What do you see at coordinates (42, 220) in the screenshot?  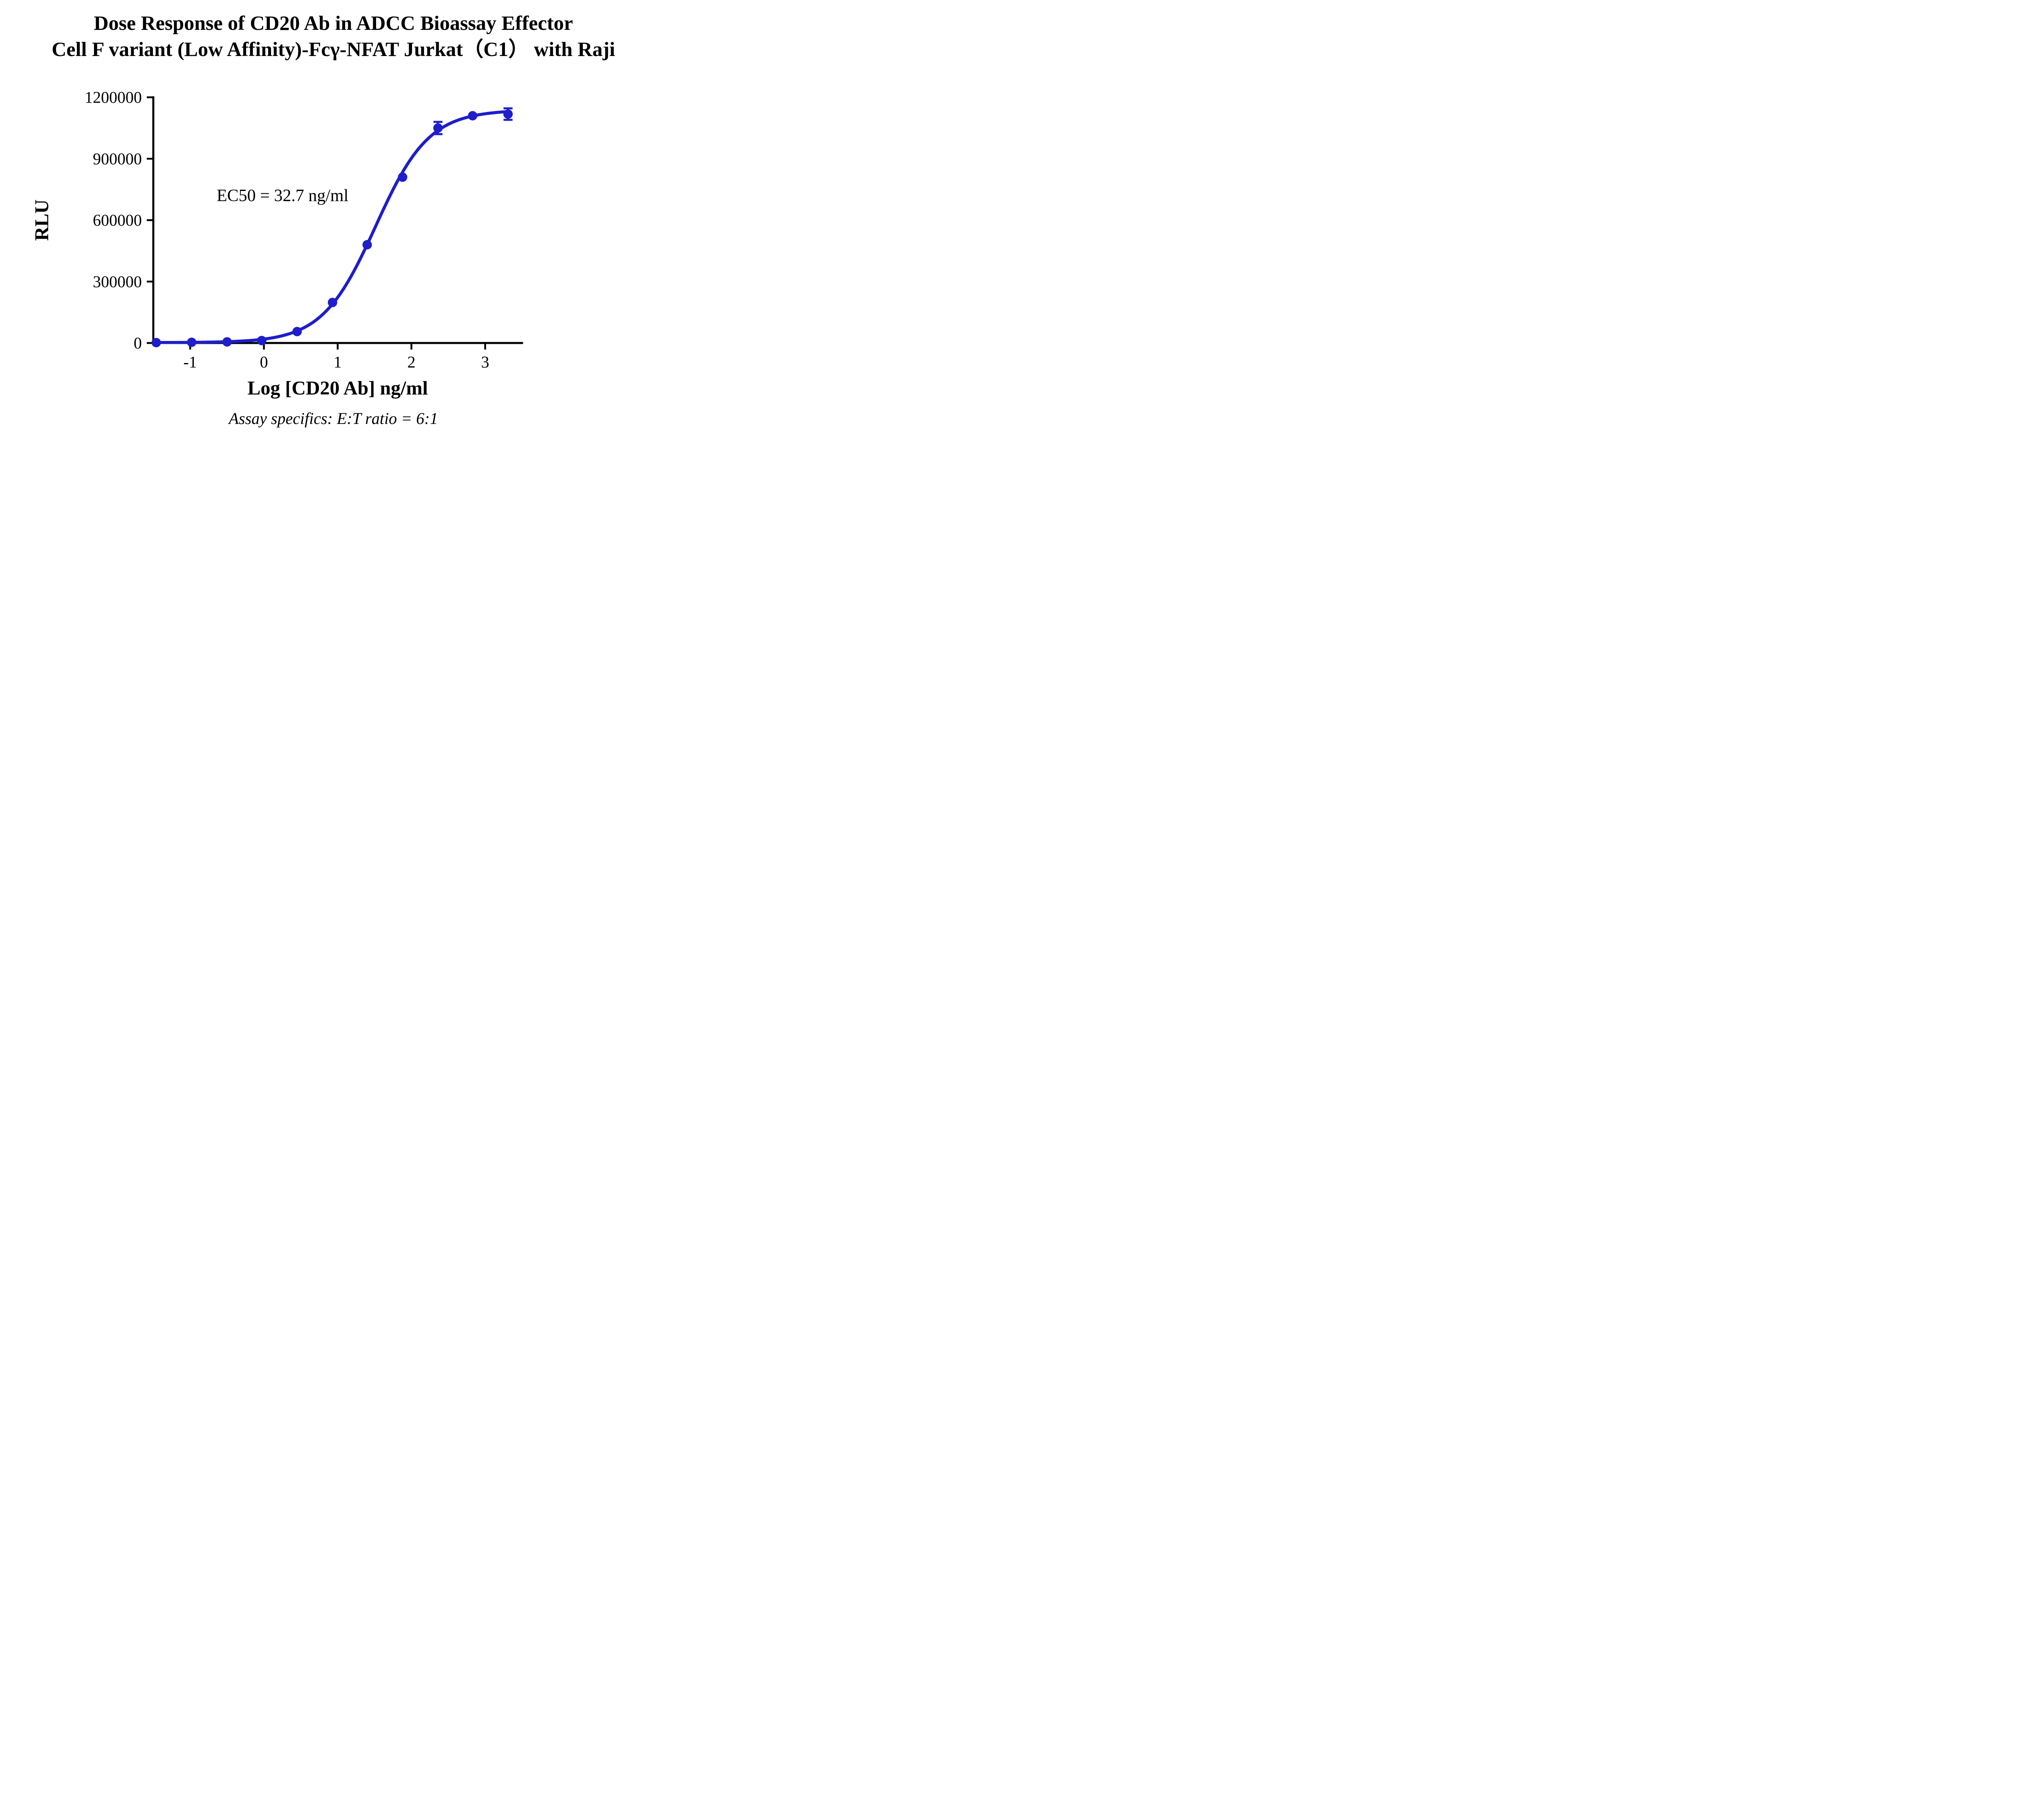 I see `y-axis-title: RLU` at bounding box center [42, 220].